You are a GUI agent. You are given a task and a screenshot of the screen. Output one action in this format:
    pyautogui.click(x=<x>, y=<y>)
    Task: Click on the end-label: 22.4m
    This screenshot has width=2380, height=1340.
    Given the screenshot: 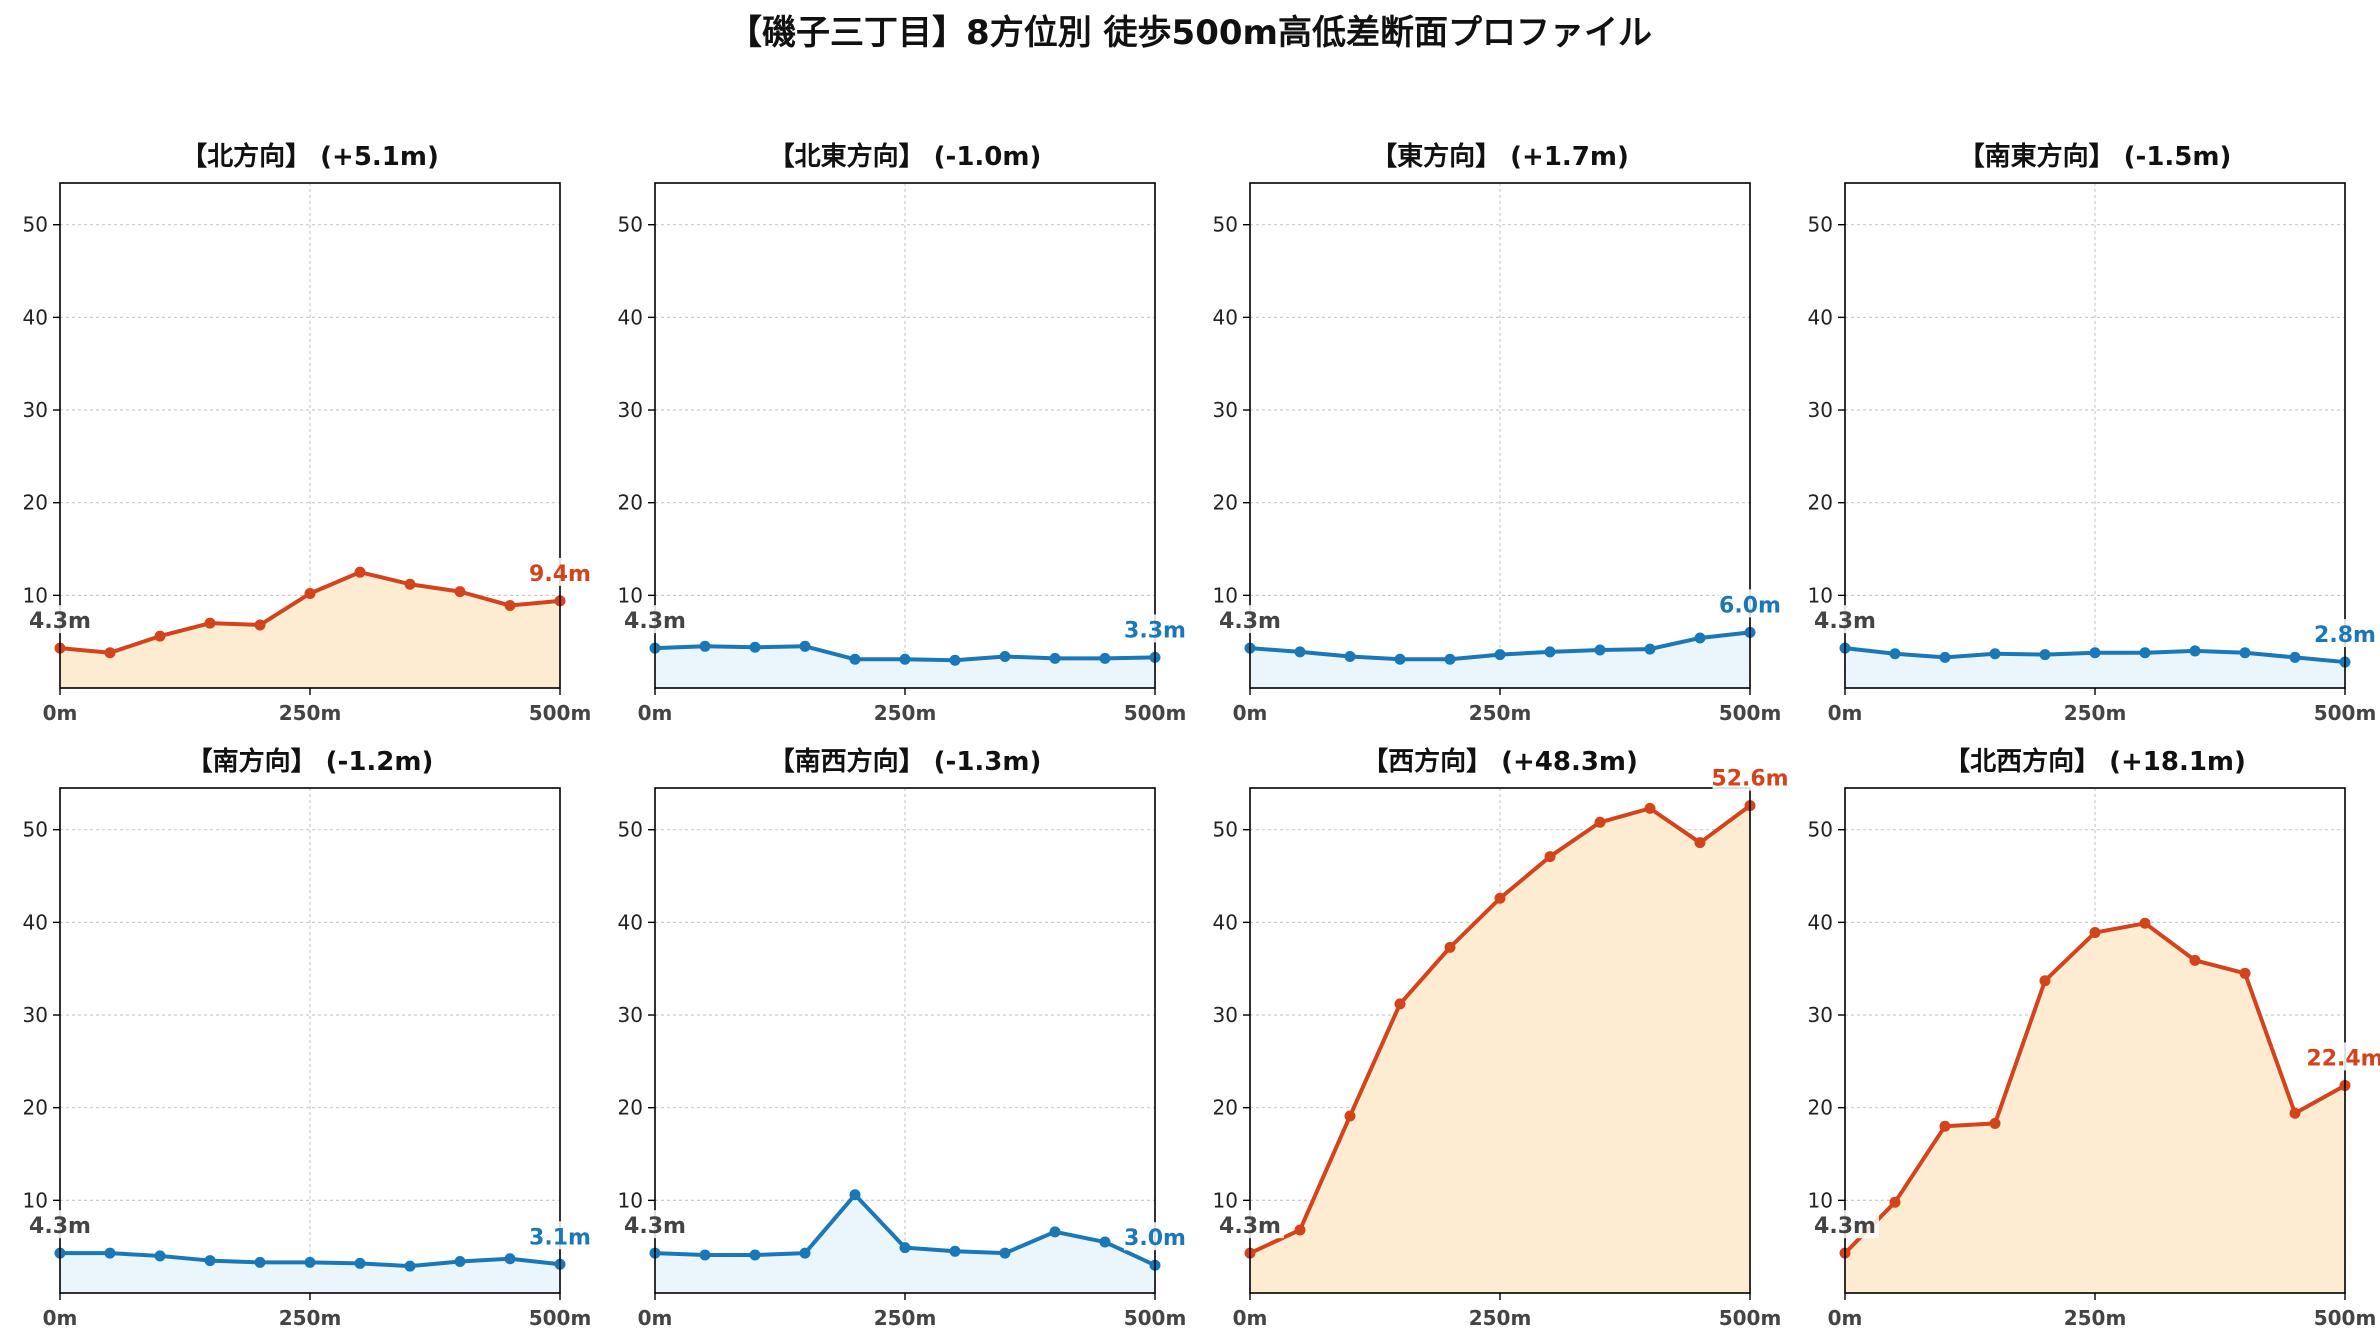 What is the action you would take?
    pyautogui.click(x=2343, y=1058)
    